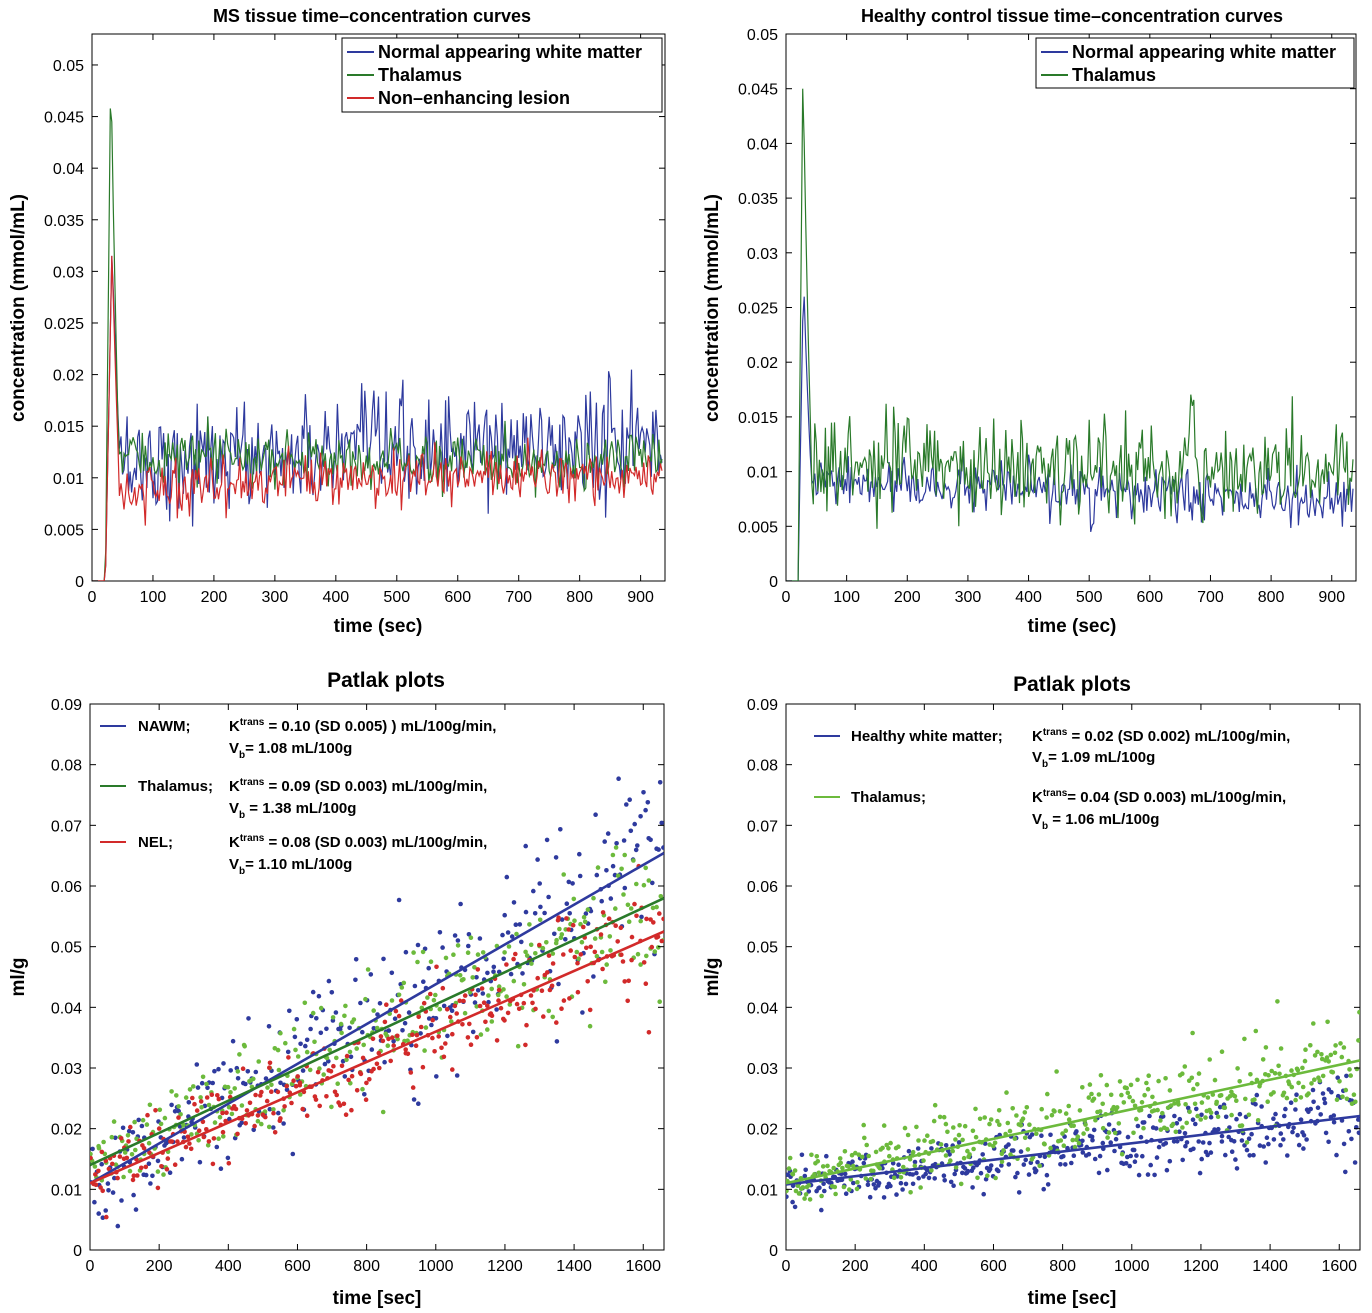  What do you see at coordinates (64, 221) in the screenshot?
I see `y-tick-label: 0.035` at bounding box center [64, 221].